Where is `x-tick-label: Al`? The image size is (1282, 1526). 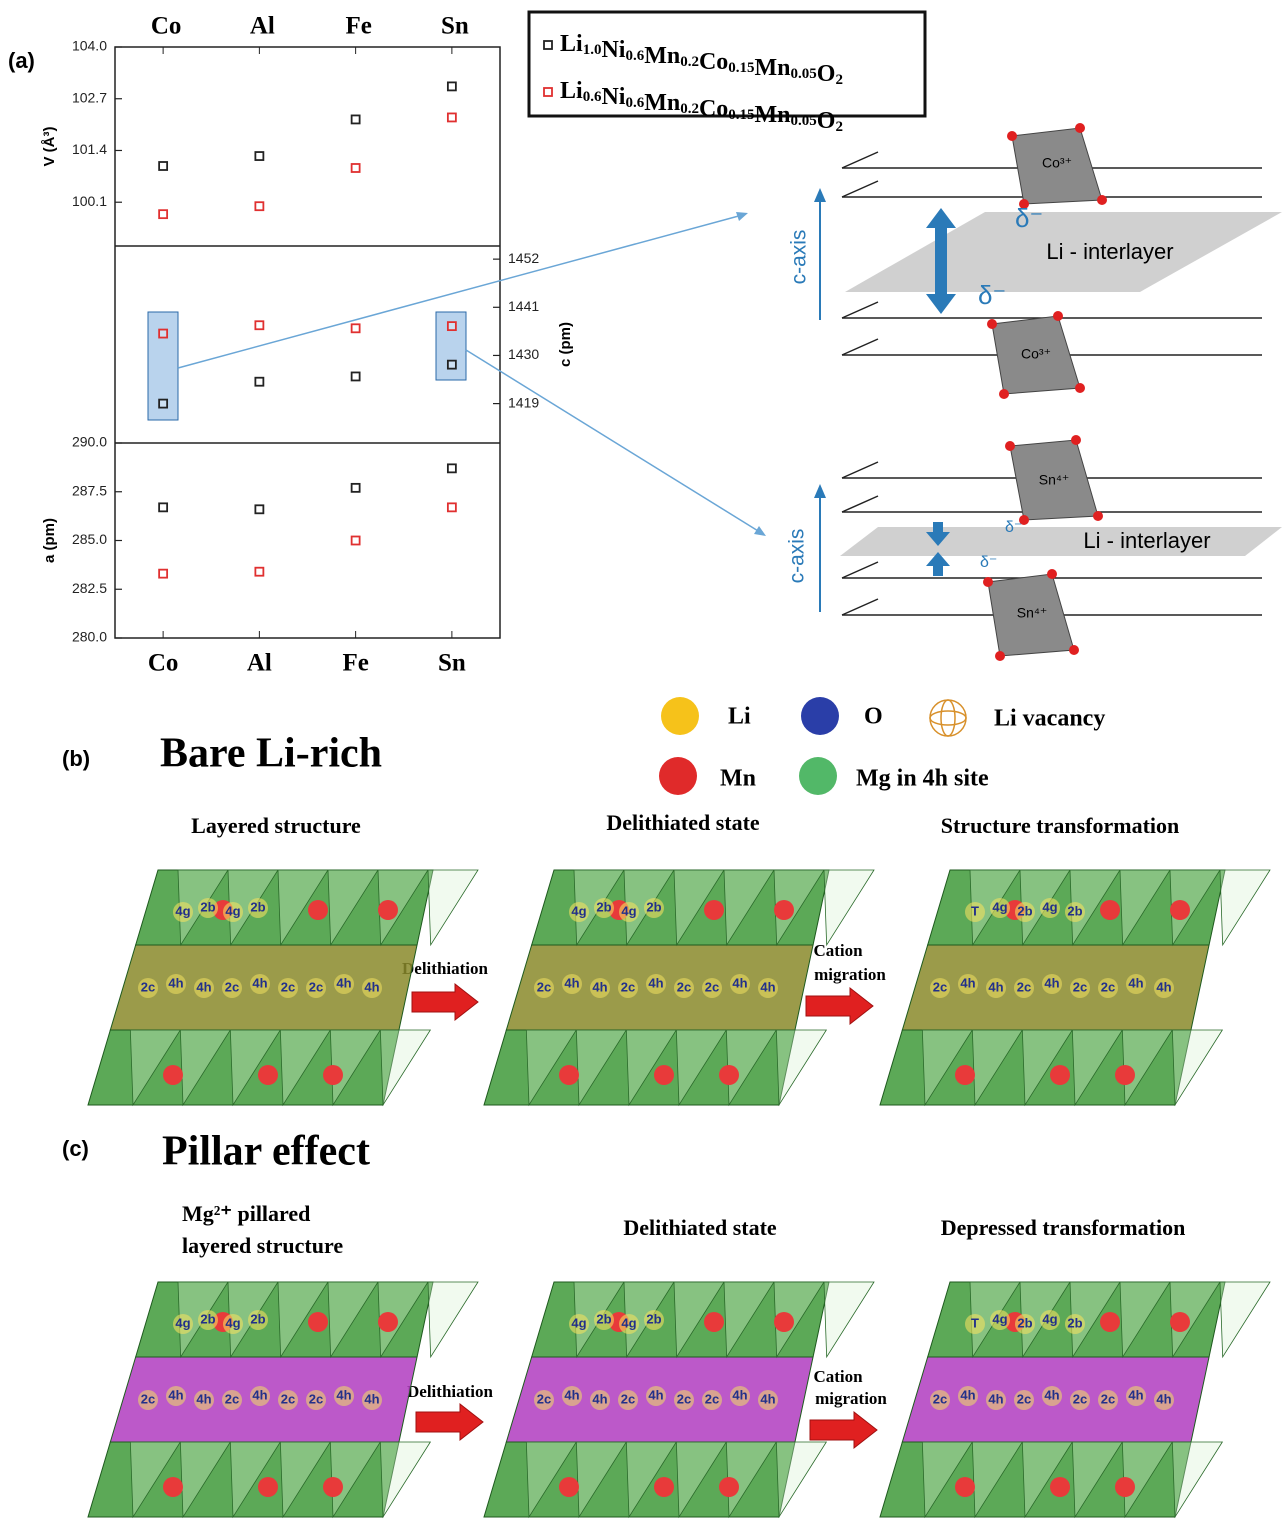 x-tick-label: Al is located at coordinates (262, 26).